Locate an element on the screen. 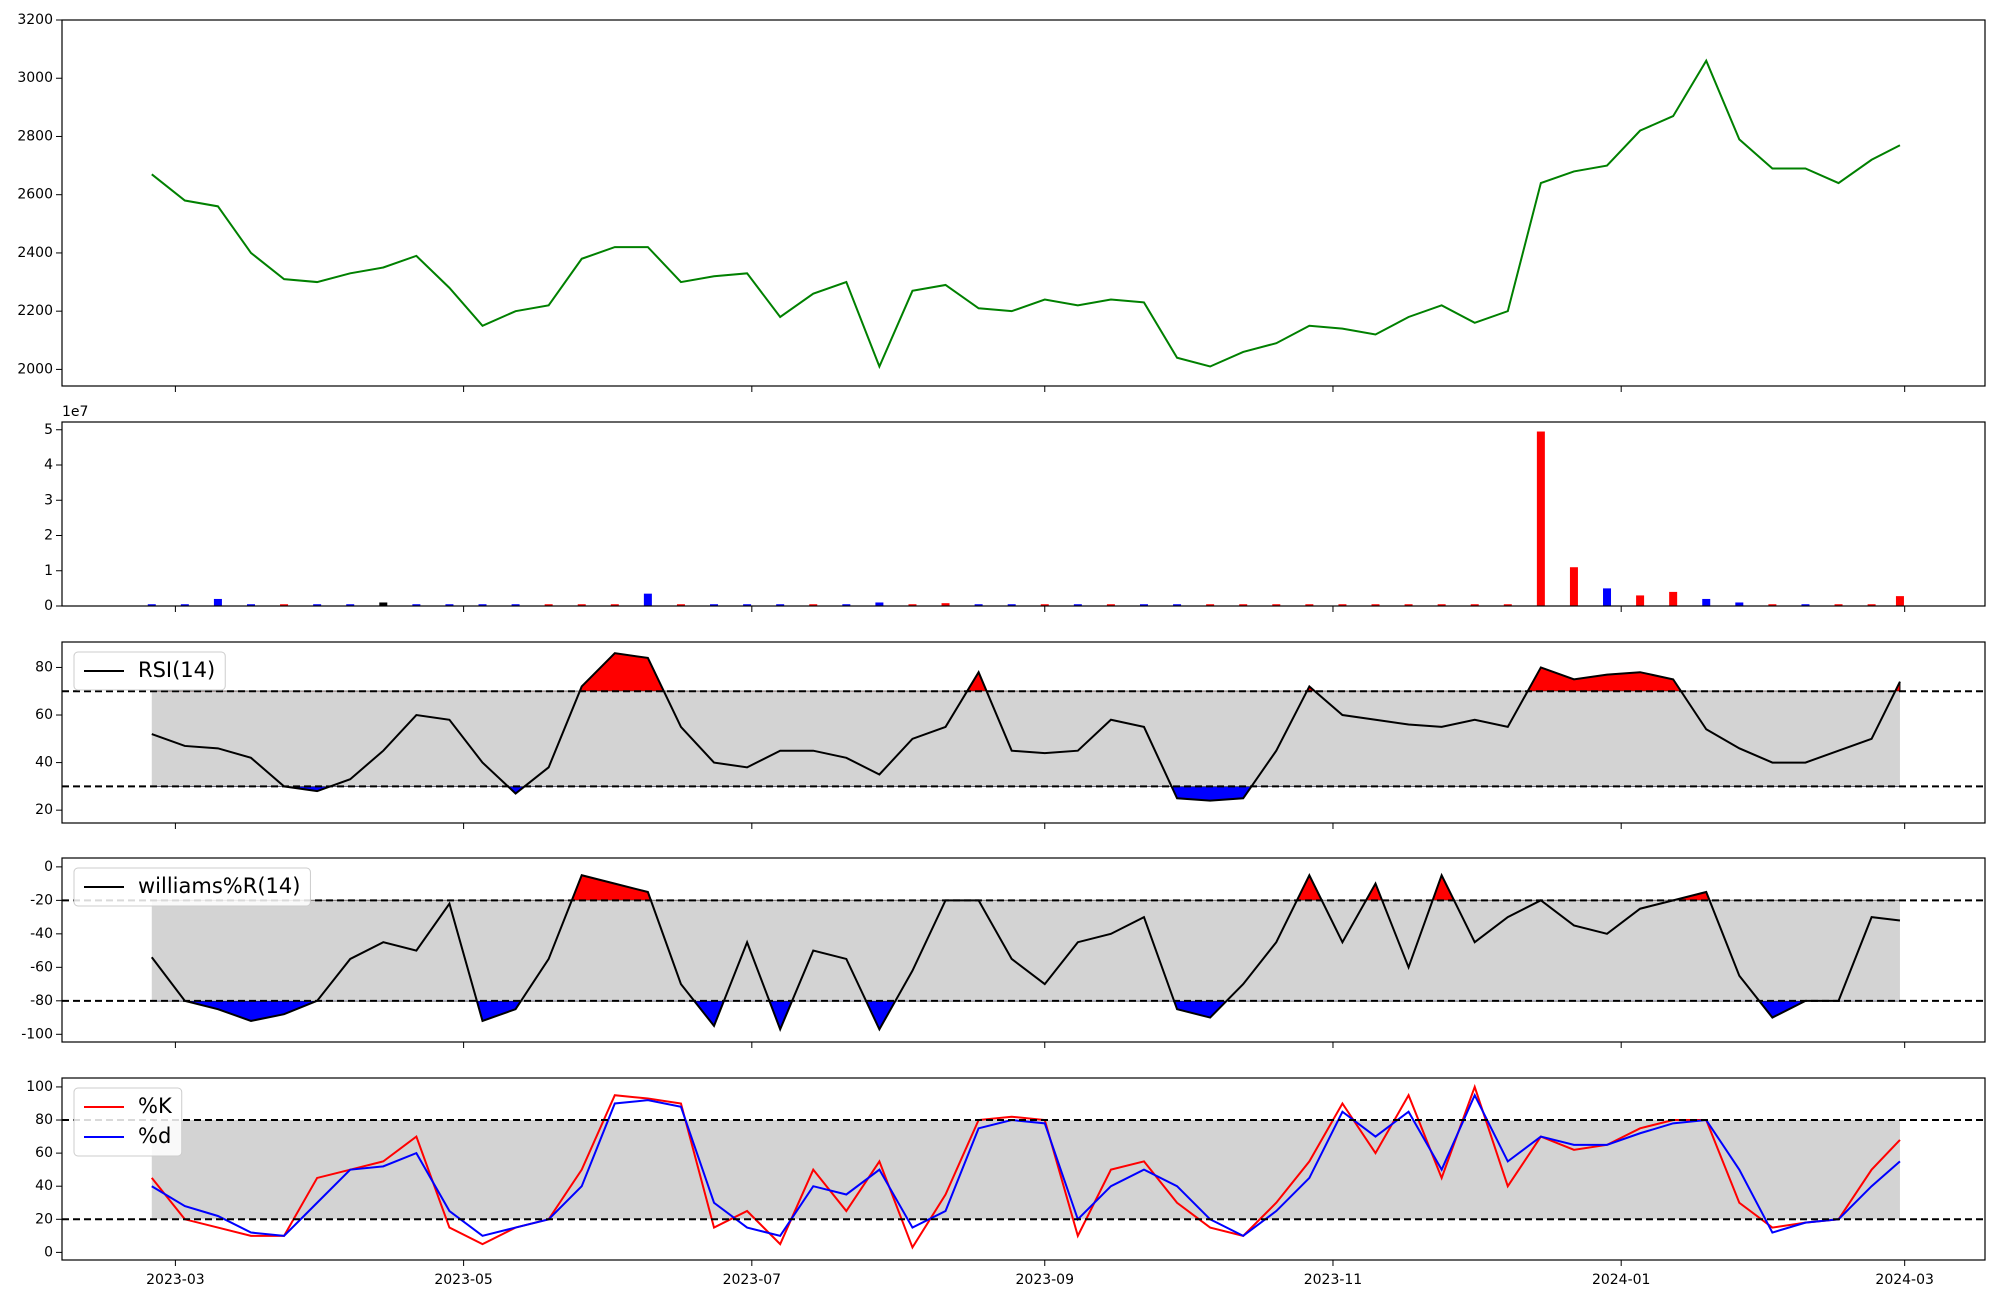  x-tick-label: 2023-09 is located at coordinates (1045, 1280).